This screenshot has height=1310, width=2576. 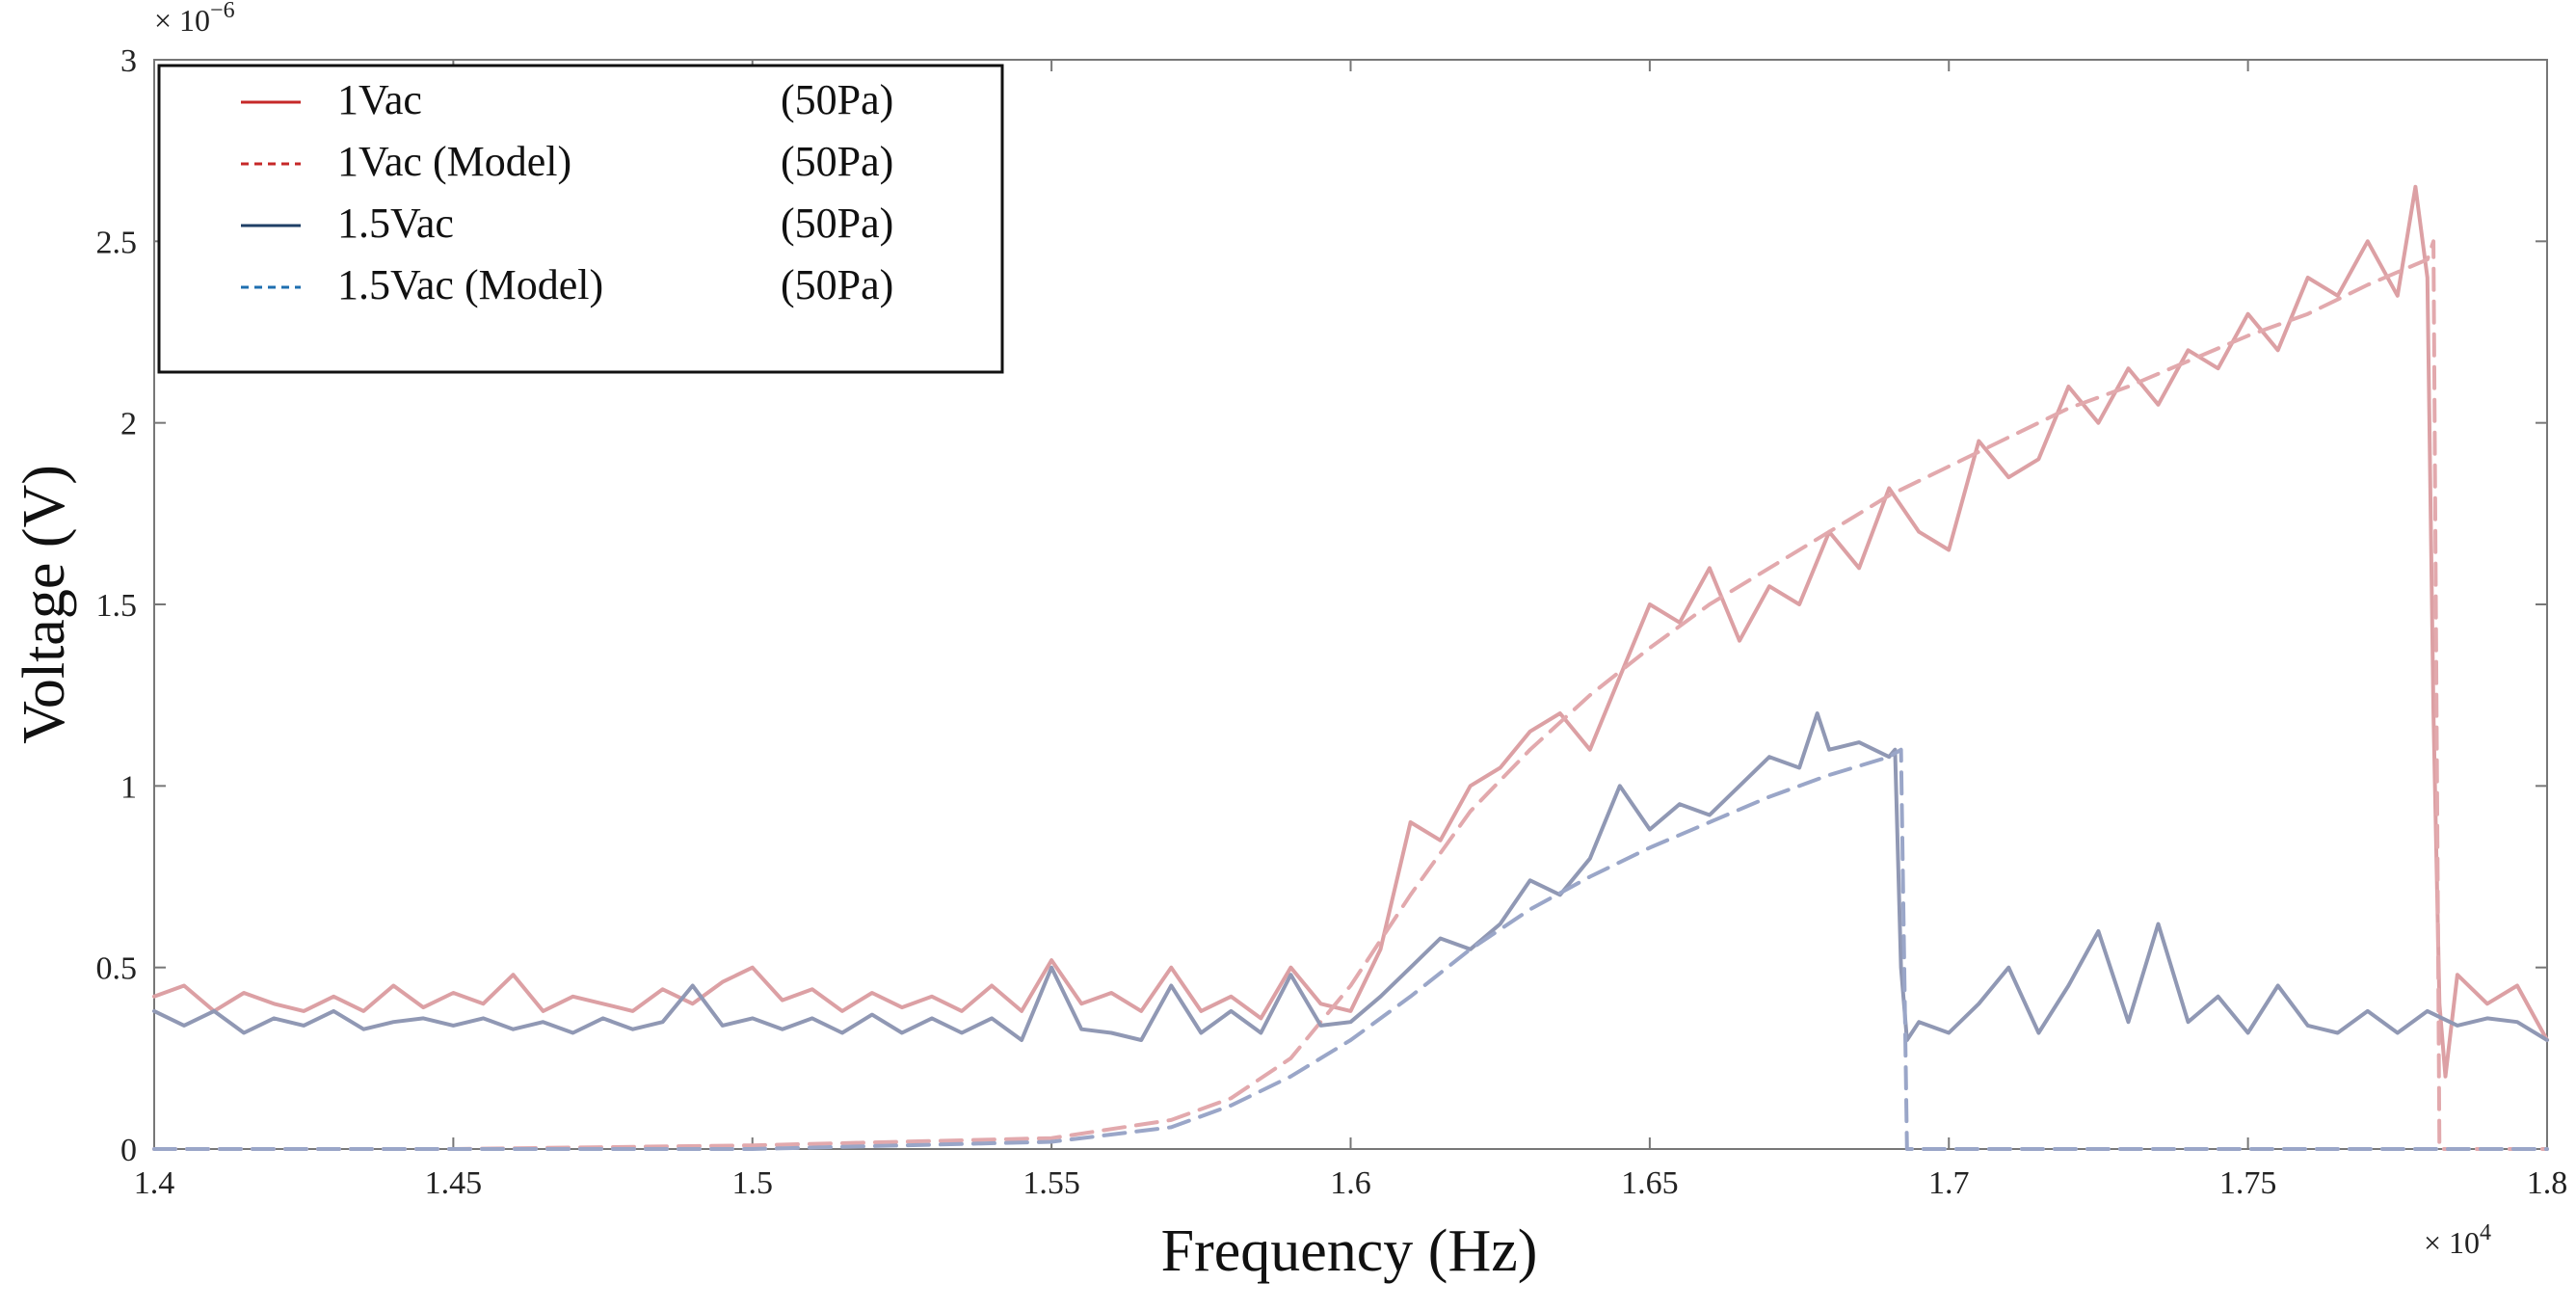 What do you see at coordinates (2457, 1240) in the screenshot?
I see `x-axis-multiplier: × 10⁴` at bounding box center [2457, 1240].